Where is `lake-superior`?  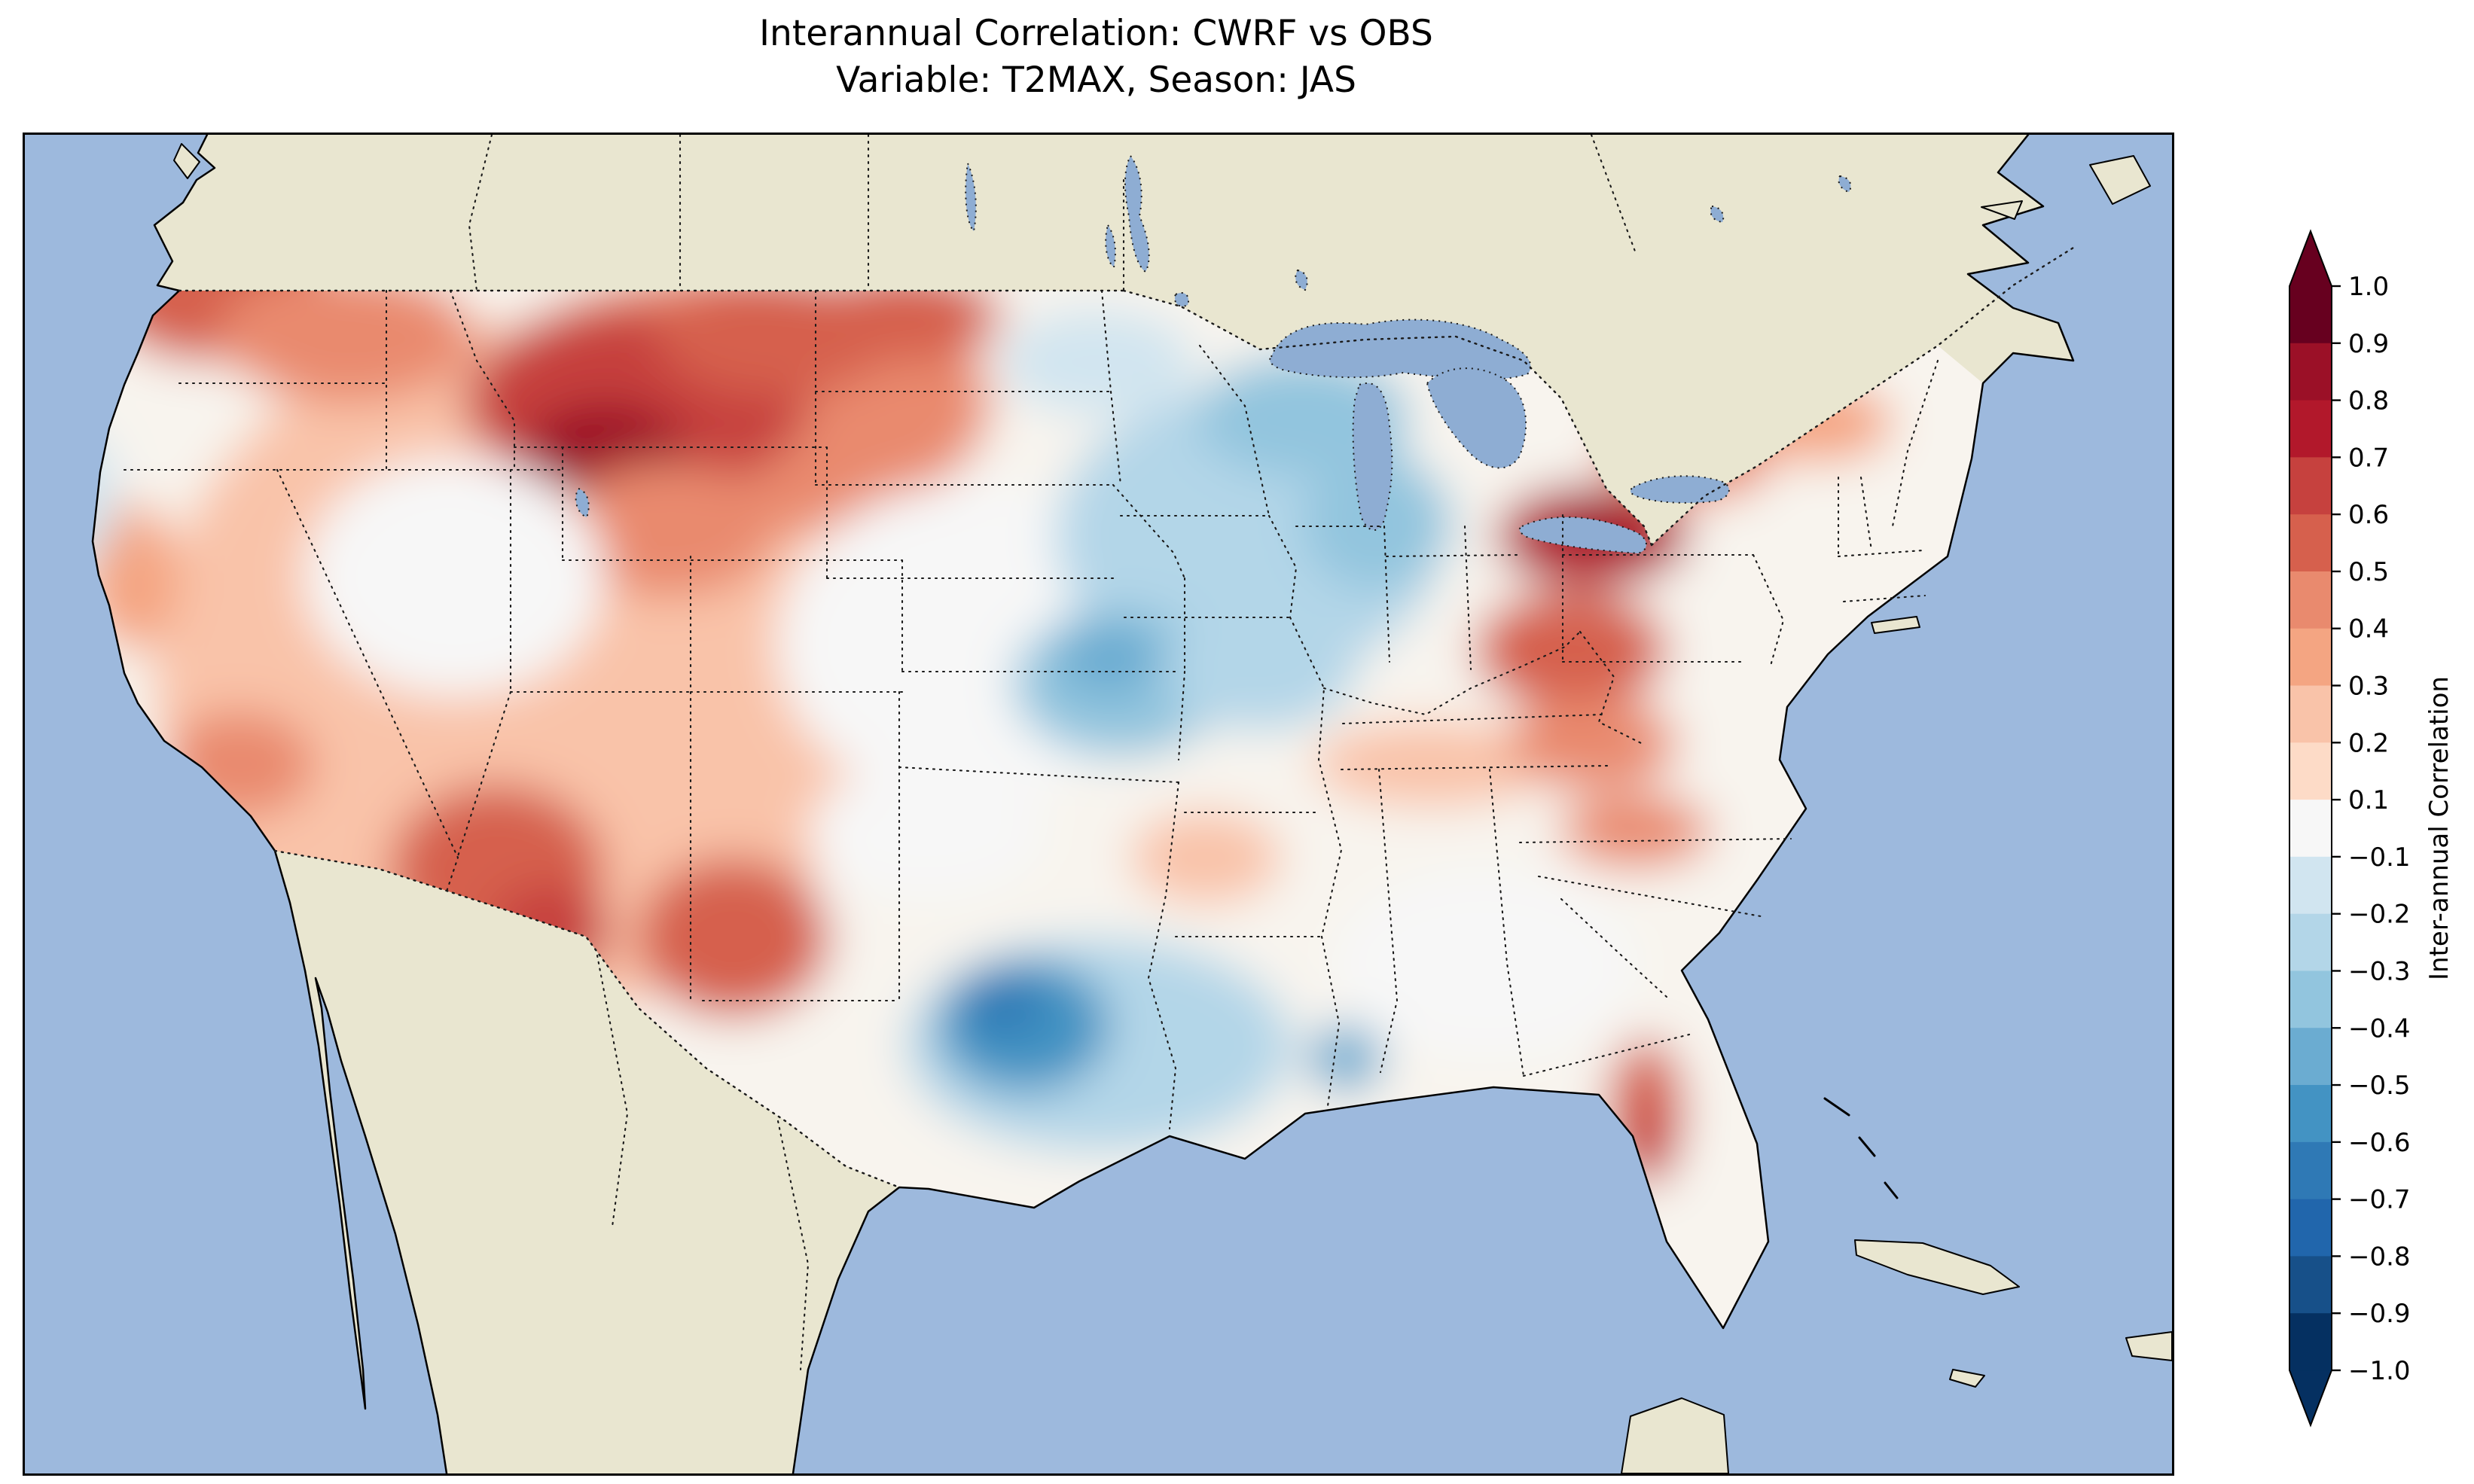
lake-superior is located at coordinates (1401, 349).